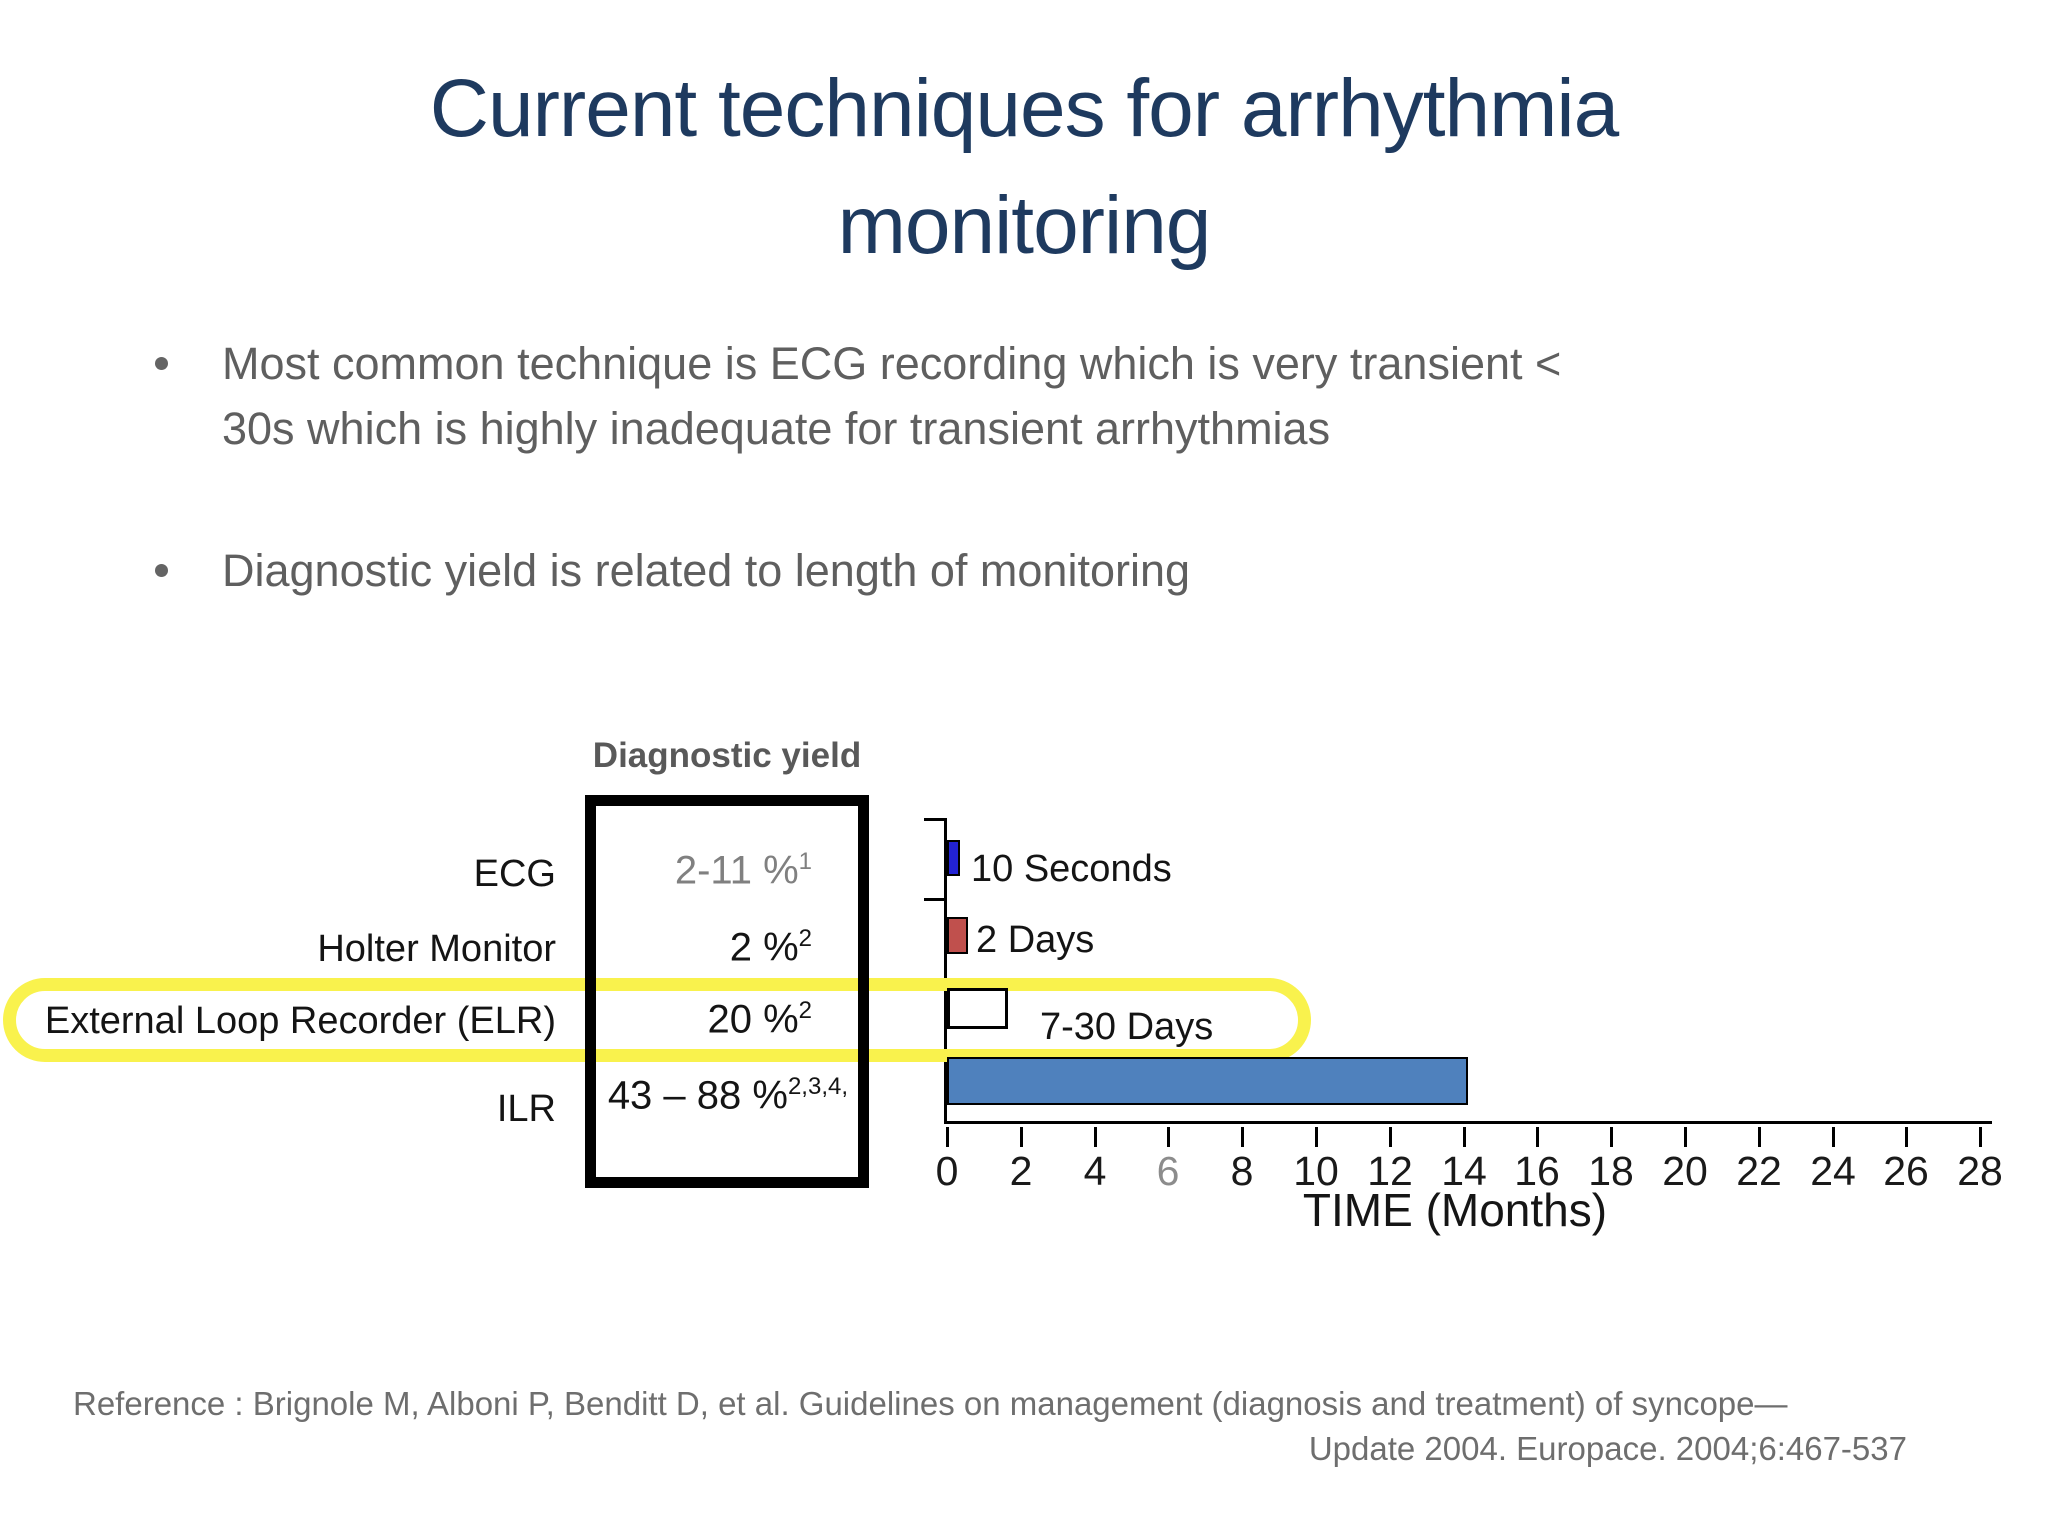 Image resolution: width=2048 pixels, height=1536 pixels. I want to click on x-tick-label-26: 26, so click(1906, 1171).